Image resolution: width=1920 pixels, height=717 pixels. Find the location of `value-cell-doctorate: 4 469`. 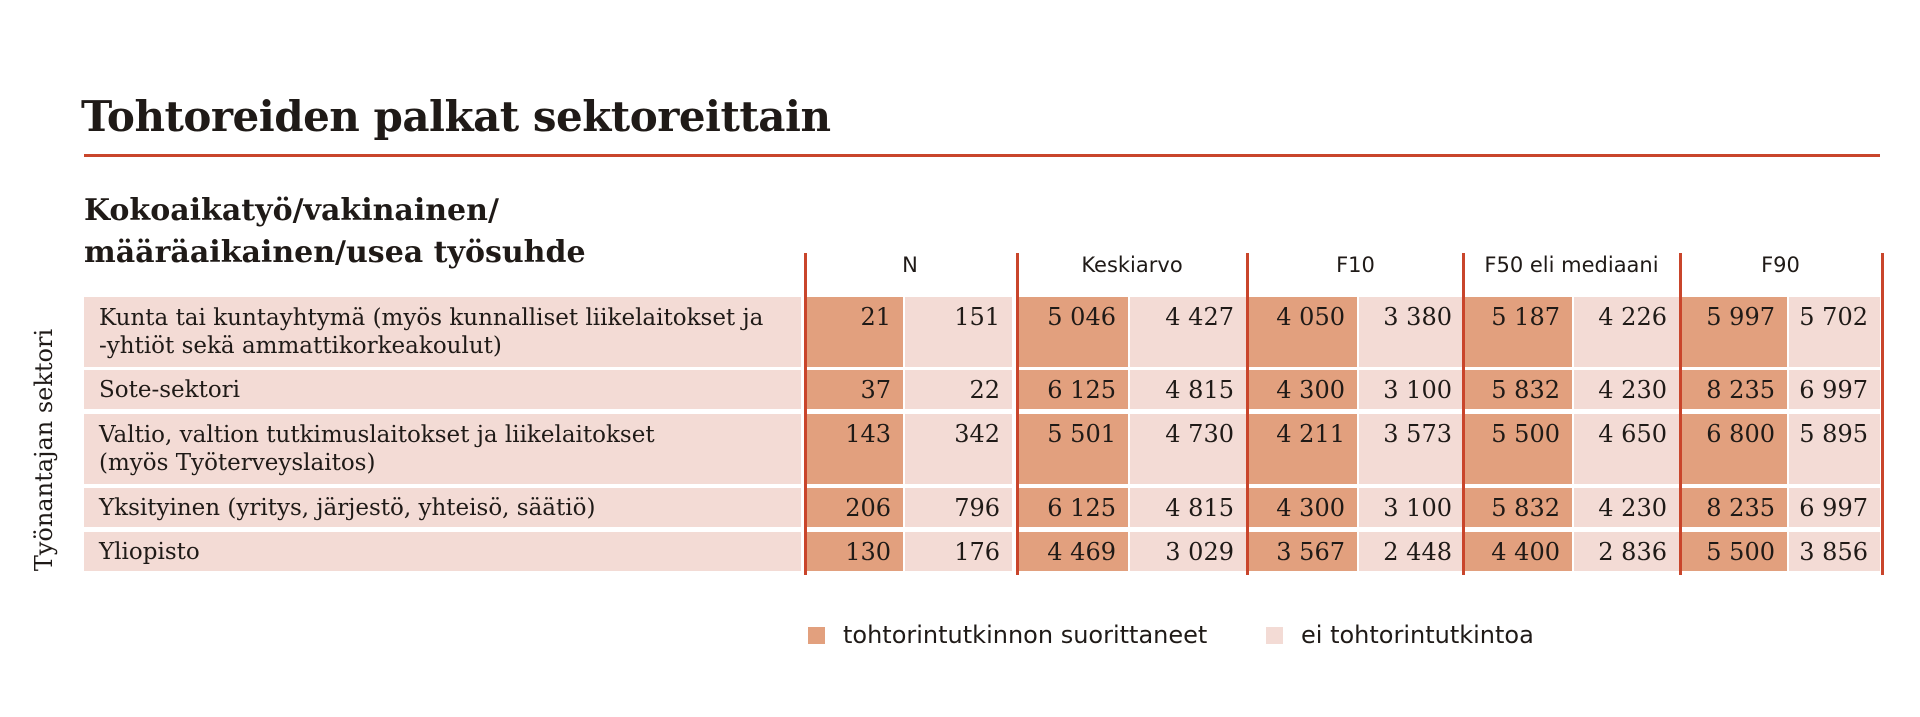

value-cell-doctorate: 4 469 is located at coordinates (1073, 551).